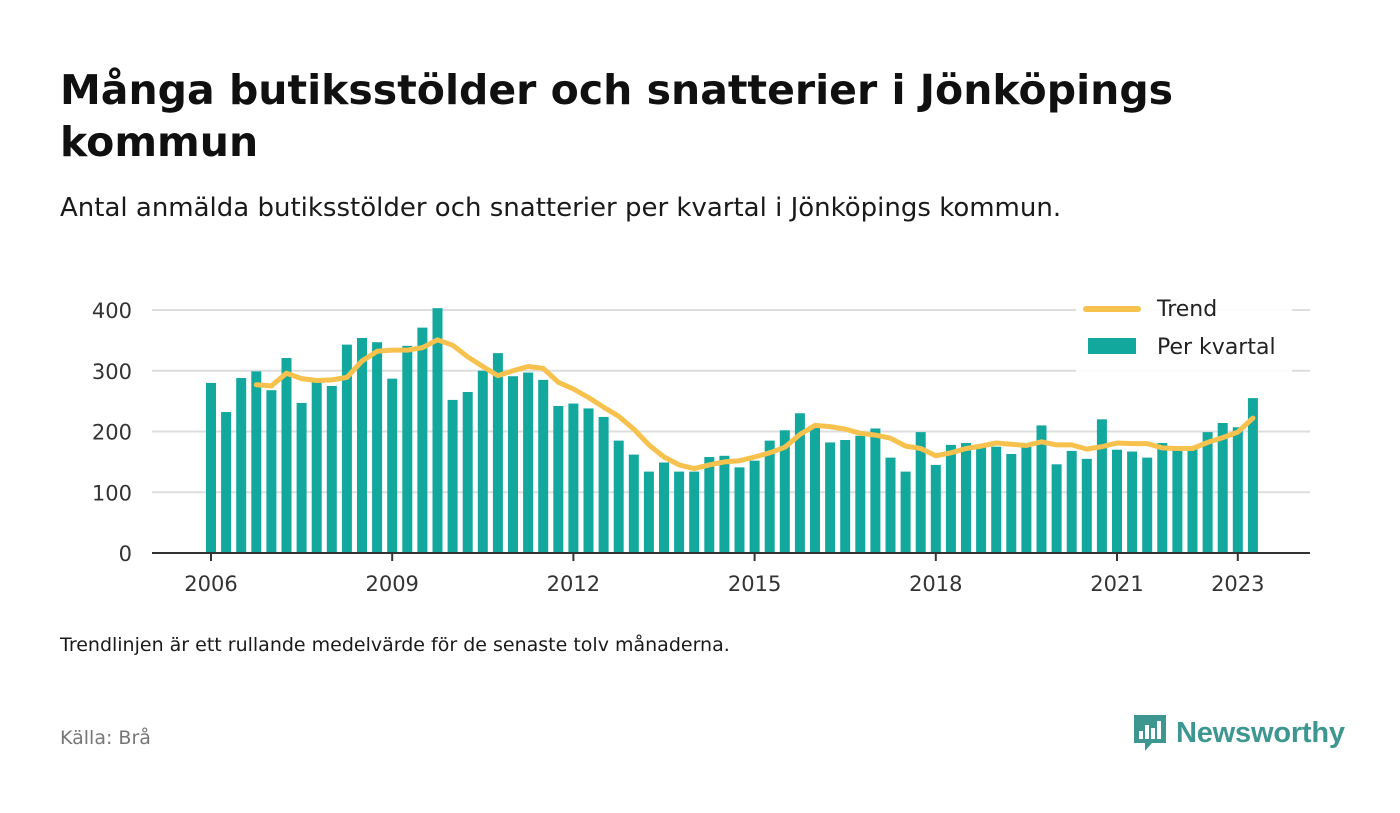  What do you see at coordinates (920, 492) in the screenshot?
I see `bar-q48` at bounding box center [920, 492].